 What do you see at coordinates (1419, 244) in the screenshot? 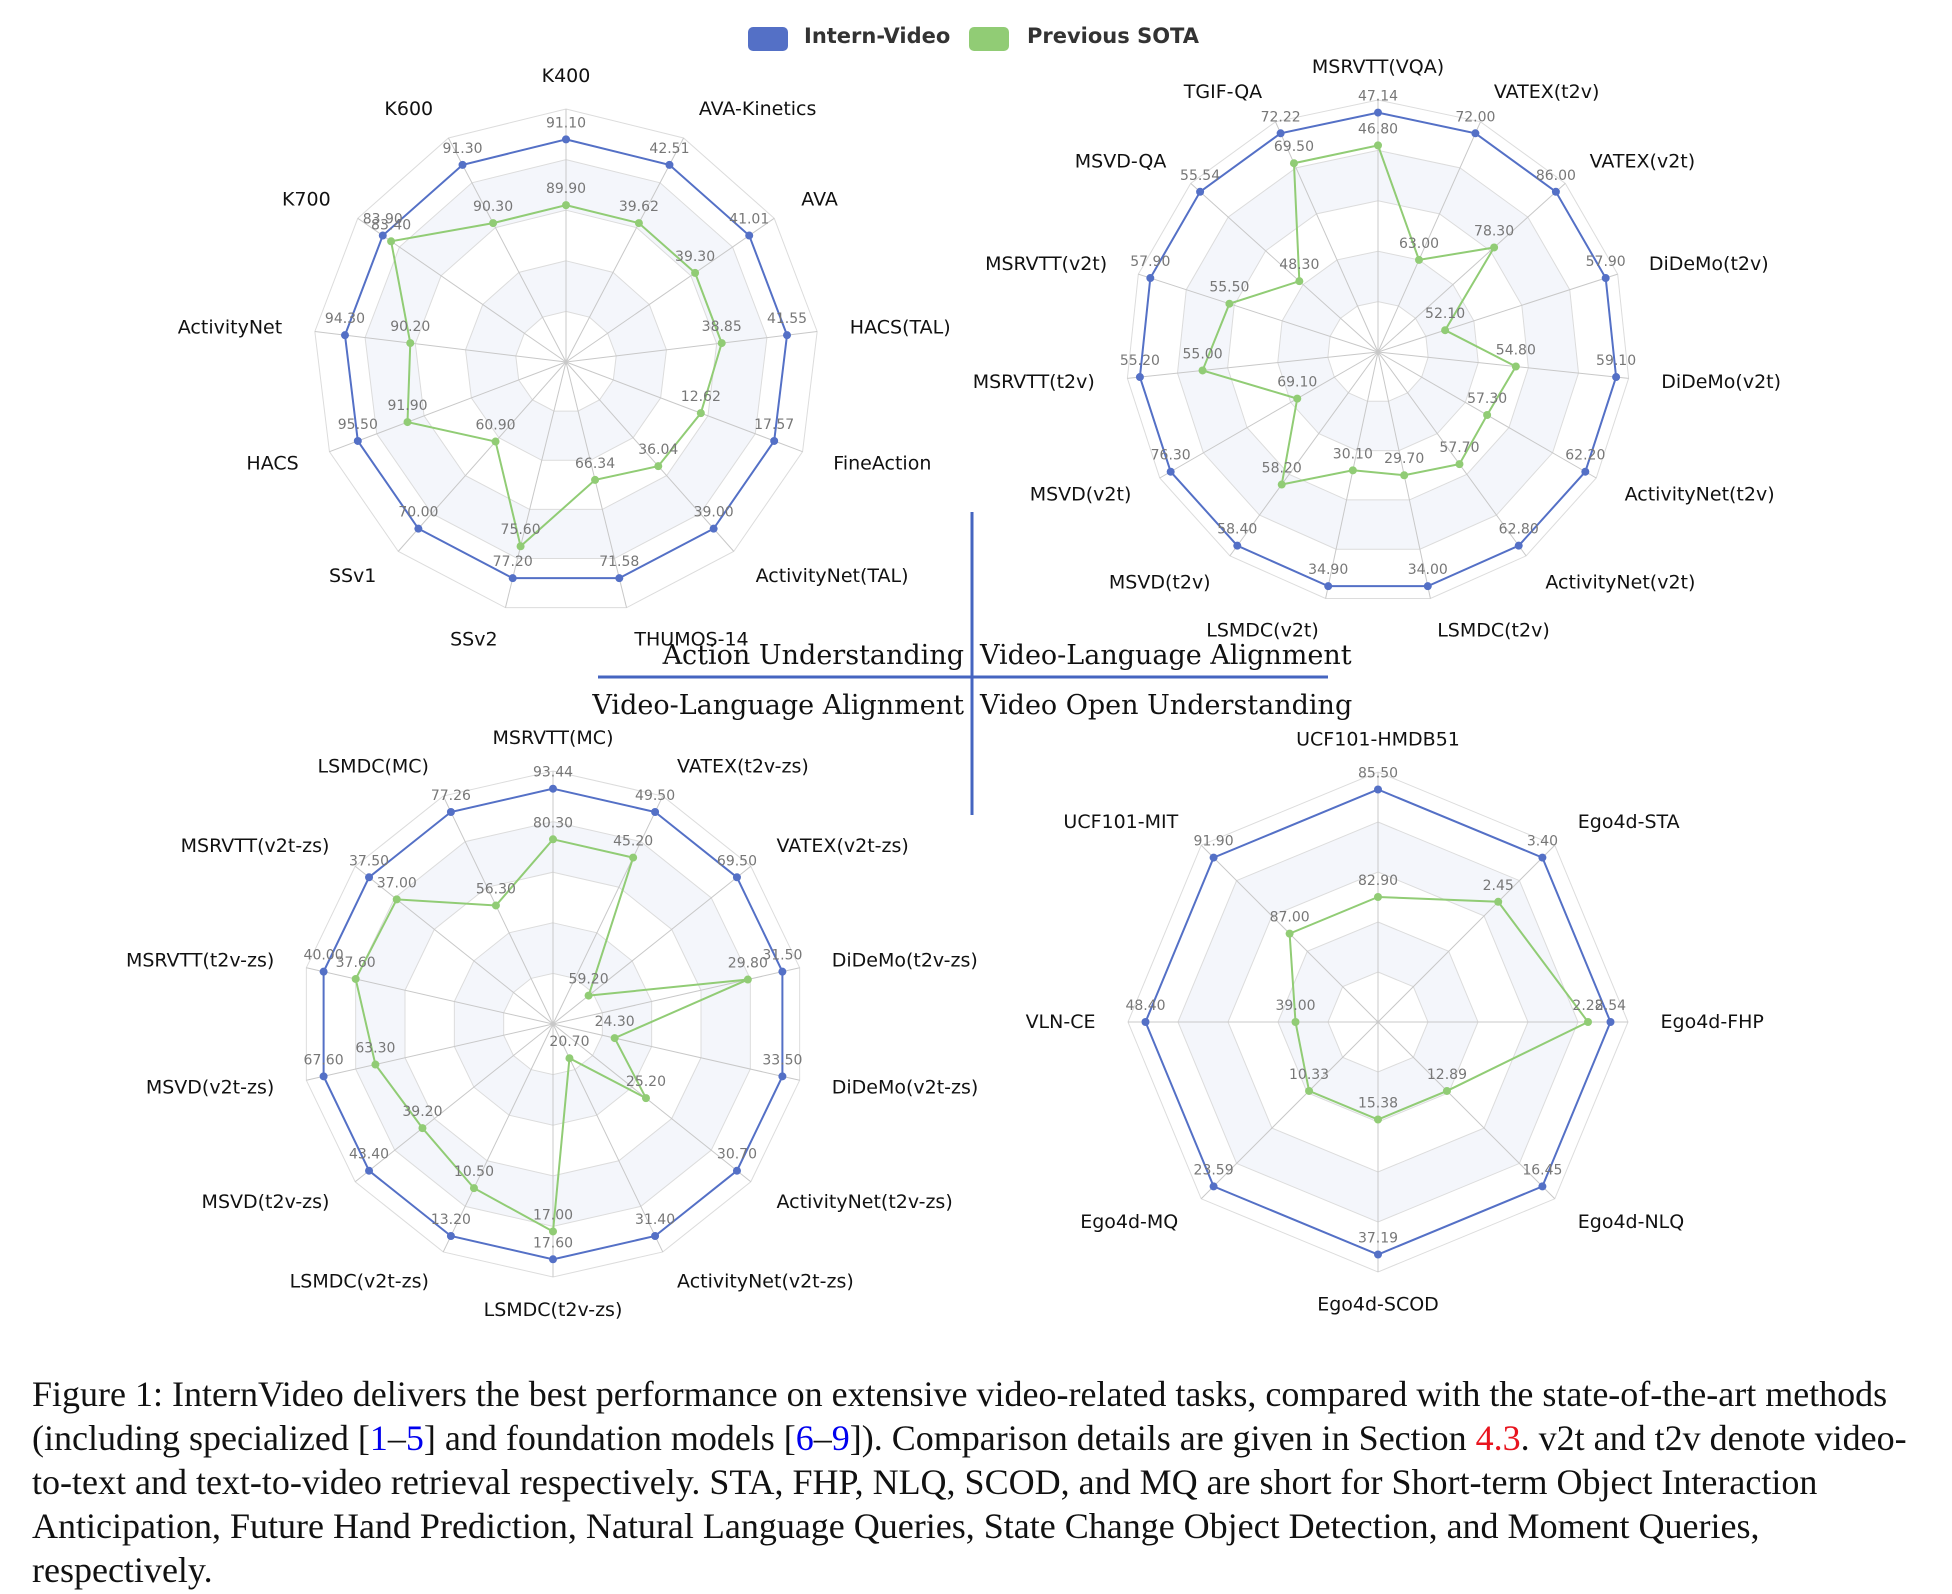
I see `data-label-previous-sota: 63.00` at bounding box center [1419, 244].